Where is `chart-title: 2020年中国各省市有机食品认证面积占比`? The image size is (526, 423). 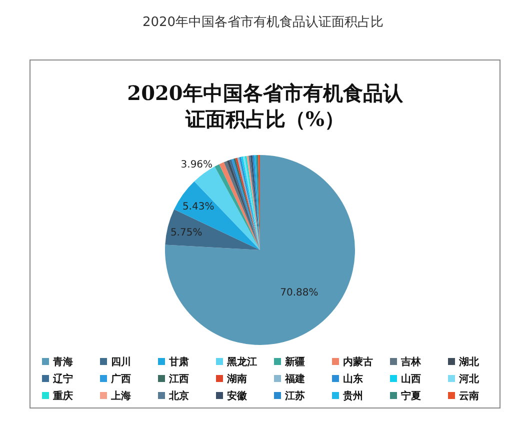 chart-title: 2020年中国各省市有机食品认证面积占比 is located at coordinates (263, 22).